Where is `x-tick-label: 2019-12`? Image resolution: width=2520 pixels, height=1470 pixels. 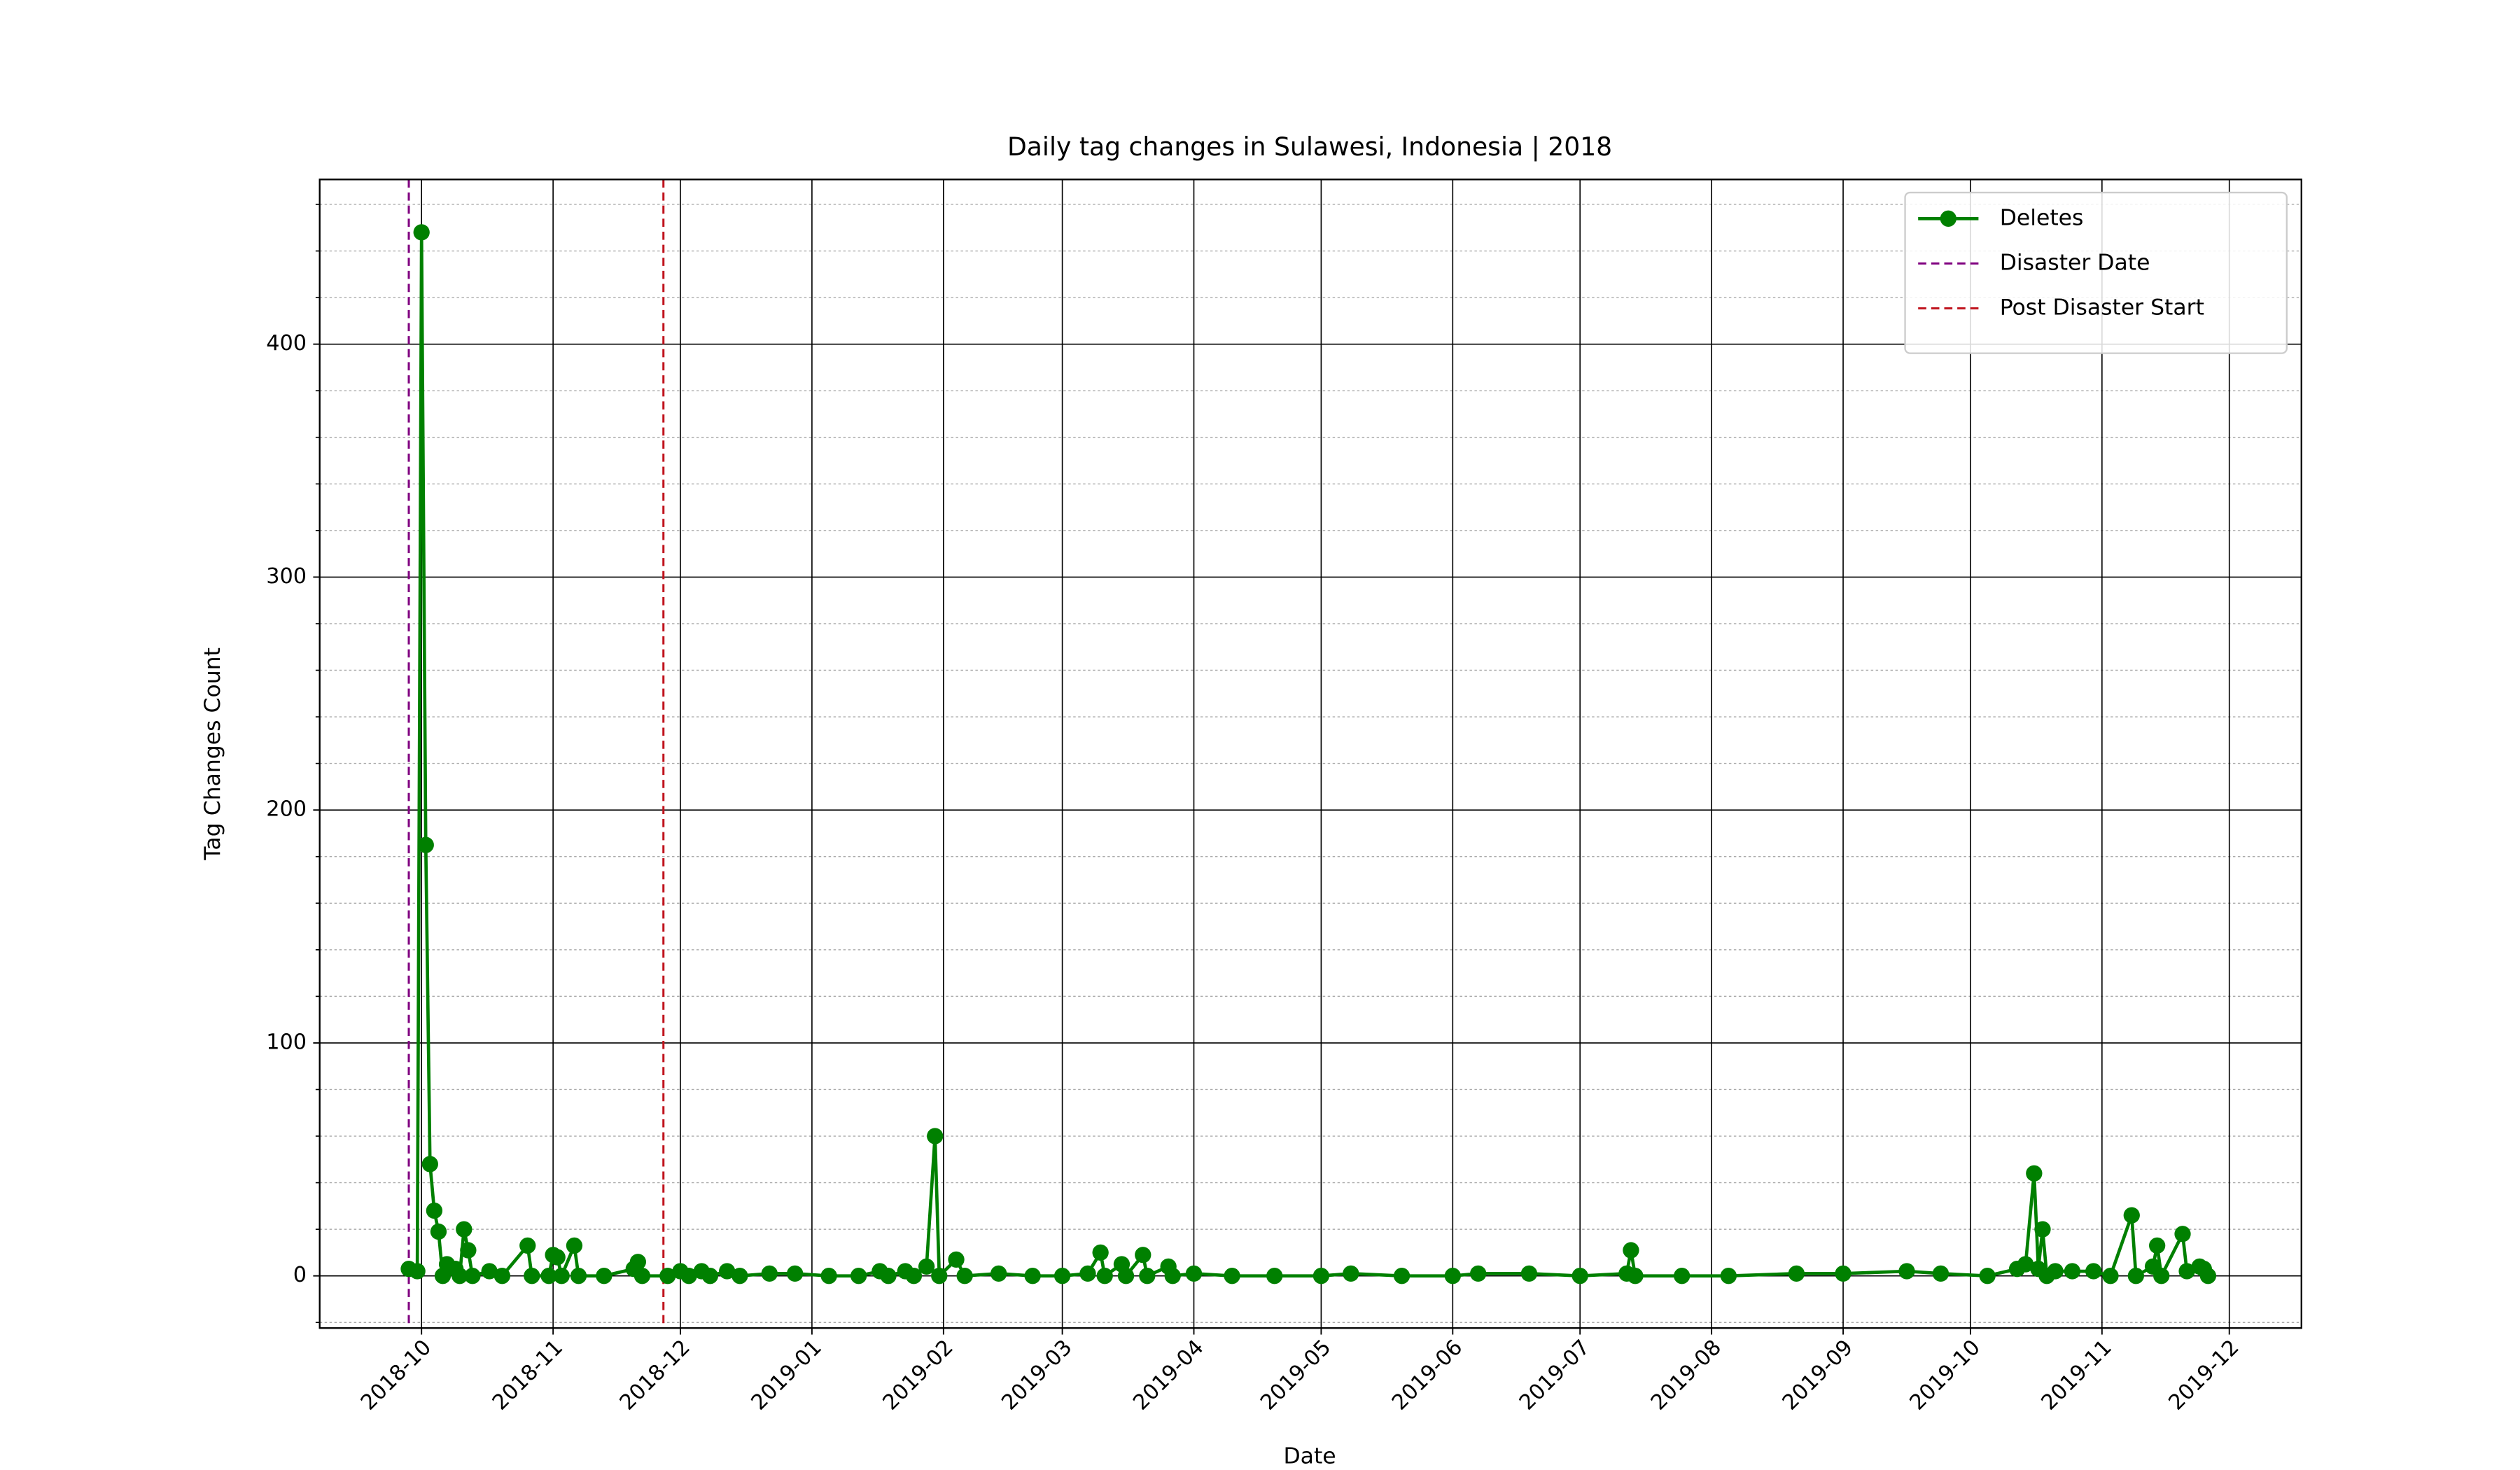
x-tick-label: 2019-12 is located at coordinates (2204, 1375).